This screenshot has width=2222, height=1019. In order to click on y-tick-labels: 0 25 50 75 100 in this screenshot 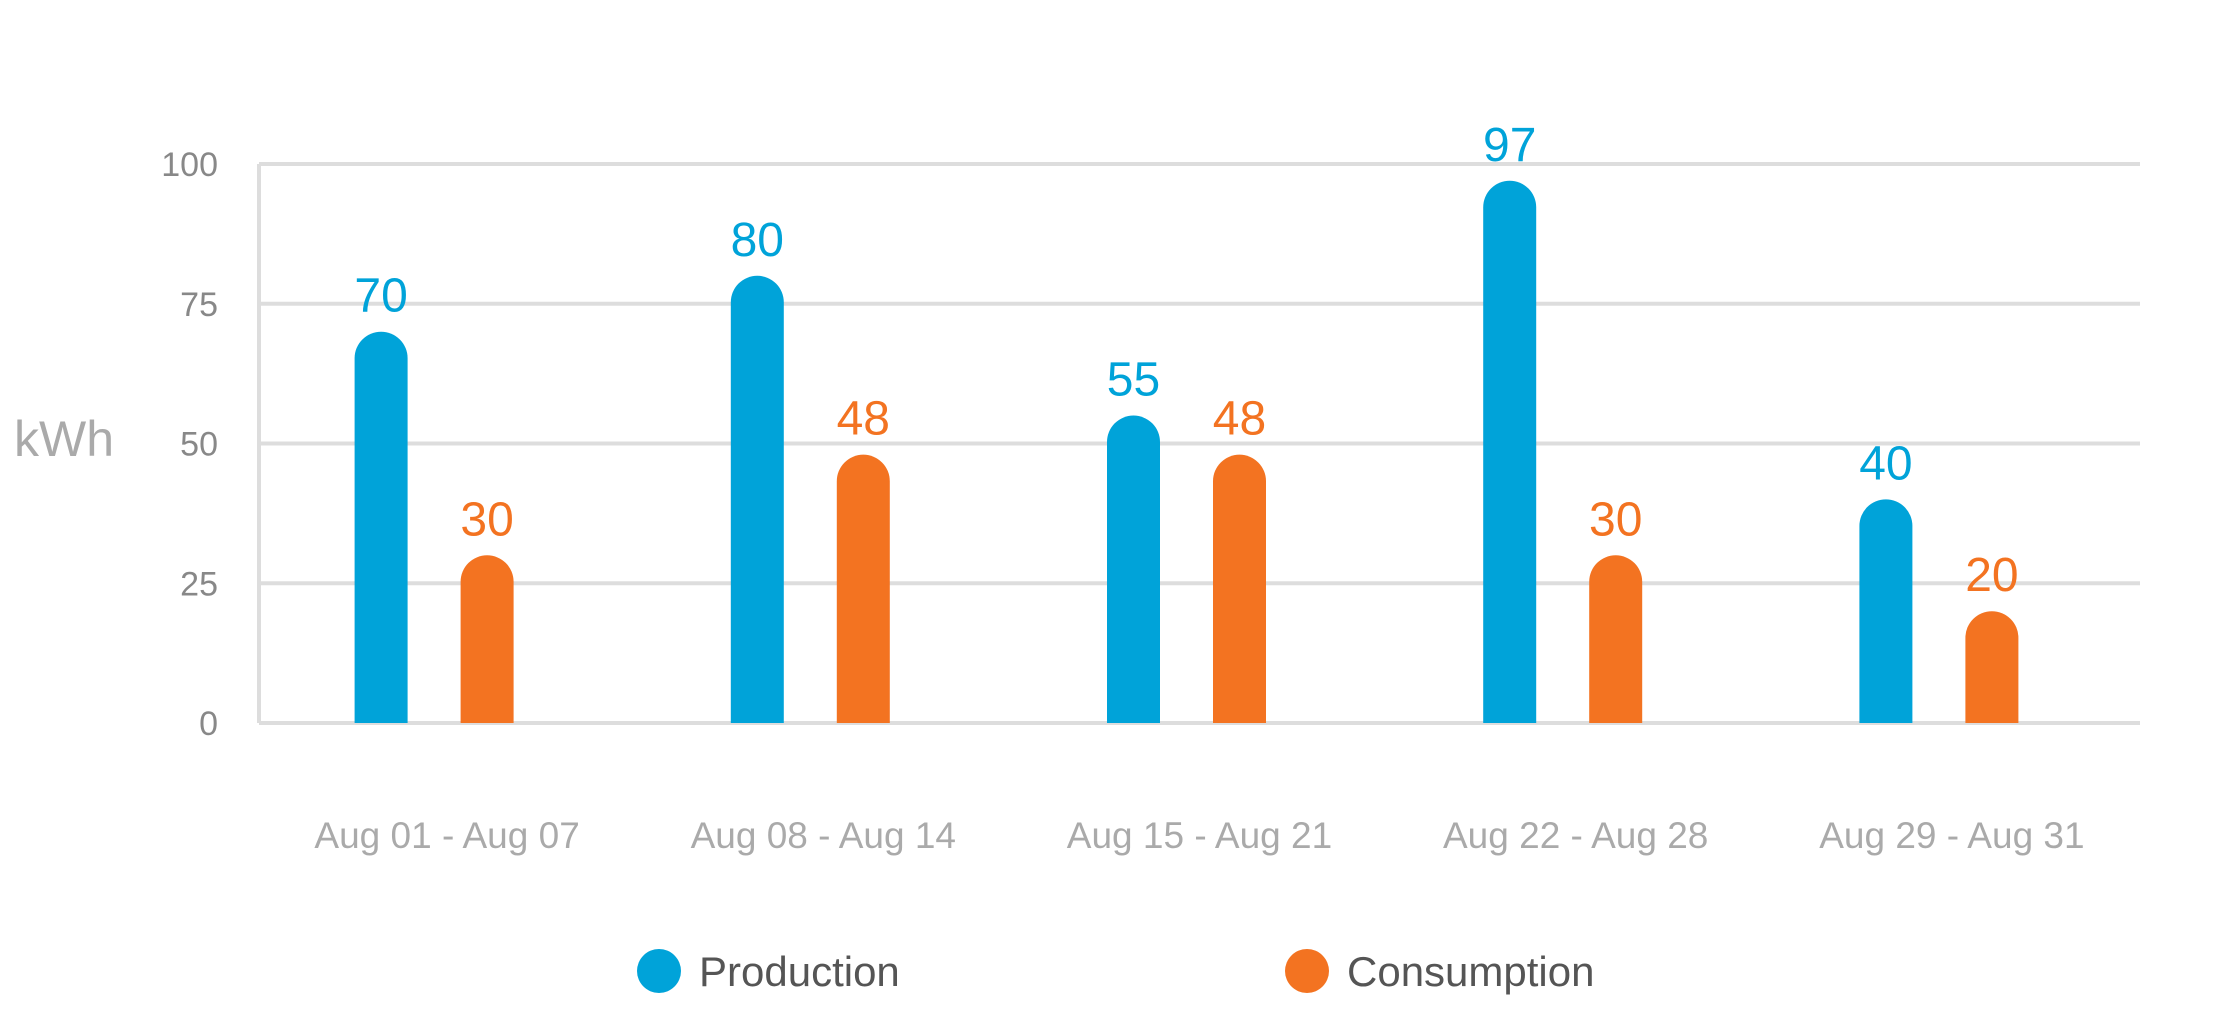, I will do `click(189, 444)`.